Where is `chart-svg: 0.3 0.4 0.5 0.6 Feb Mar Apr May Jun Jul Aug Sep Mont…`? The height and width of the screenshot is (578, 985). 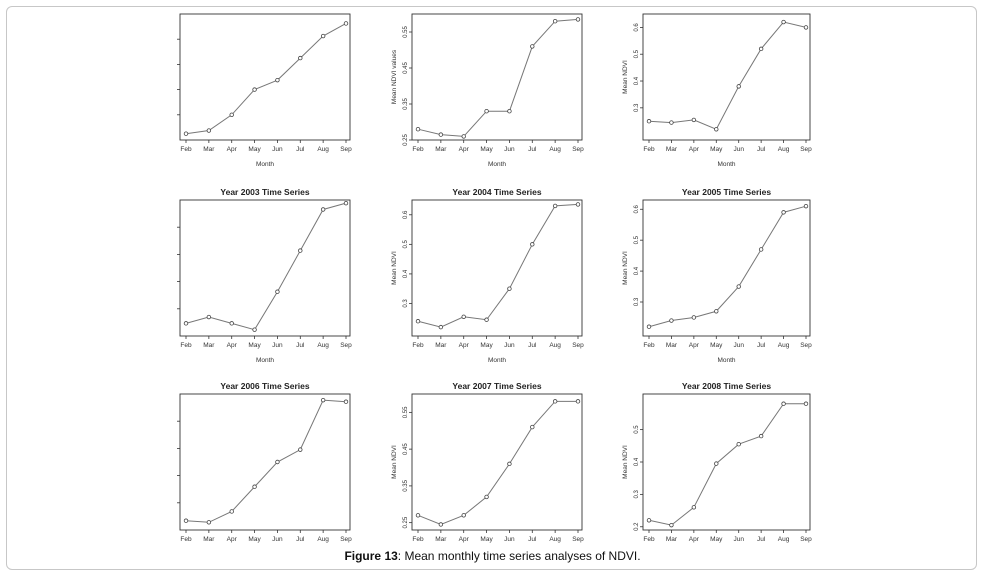
chart-svg: 0.3 0.4 0.5 0.6 Feb Mar Apr May Jun Jul Aug Sep Mont… is located at coordinates (717, 90).